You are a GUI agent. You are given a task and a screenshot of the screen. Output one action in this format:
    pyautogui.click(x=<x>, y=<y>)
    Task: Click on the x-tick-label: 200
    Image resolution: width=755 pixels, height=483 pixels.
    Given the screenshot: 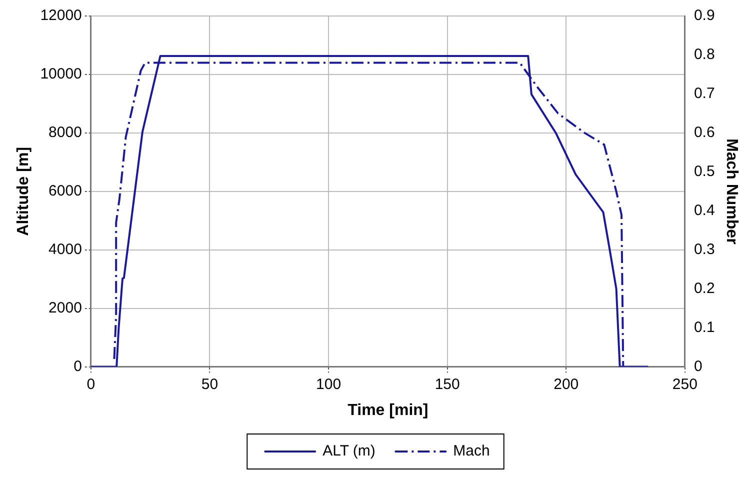 What is the action you would take?
    pyautogui.click(x=566, y=384)
    